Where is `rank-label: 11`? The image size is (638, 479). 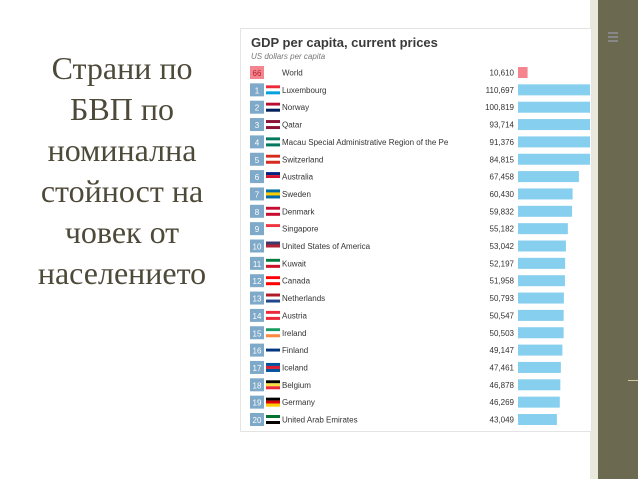
rank-label: 11 is located at coordinates (257, 264).